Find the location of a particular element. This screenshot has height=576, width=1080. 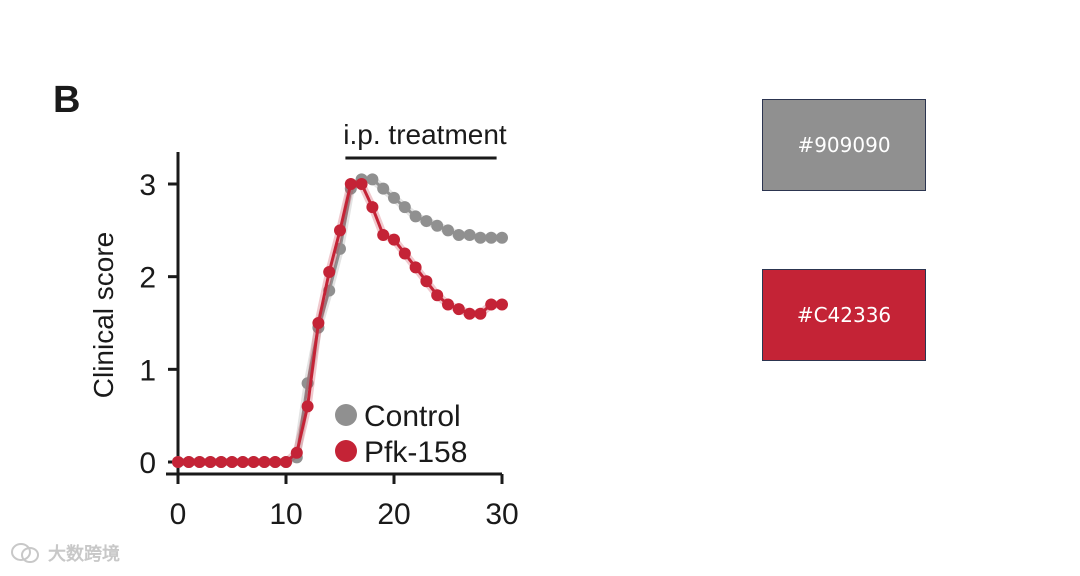

annotation-text: i.p. treatment is located at coordinates (425, 134).